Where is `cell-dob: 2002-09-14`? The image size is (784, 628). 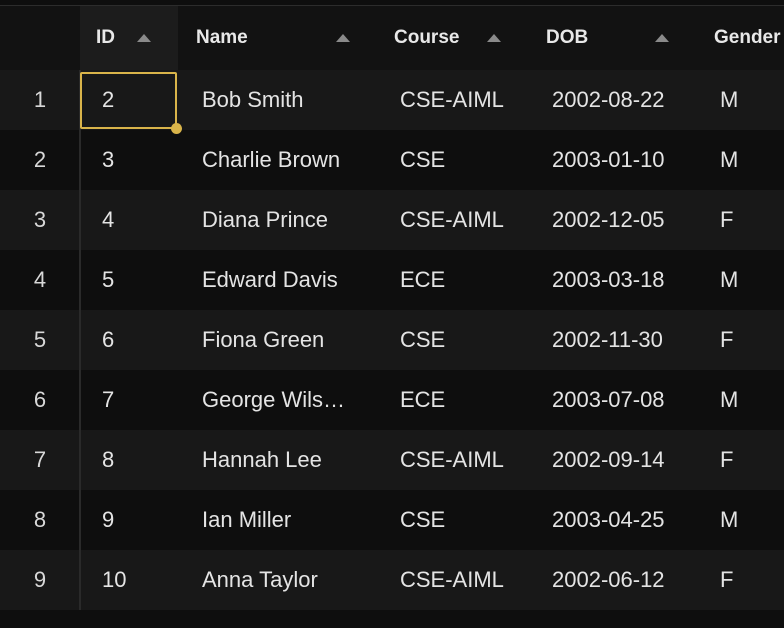 cell-dob: 2002-09-14 is located at coordinates (608, 459).